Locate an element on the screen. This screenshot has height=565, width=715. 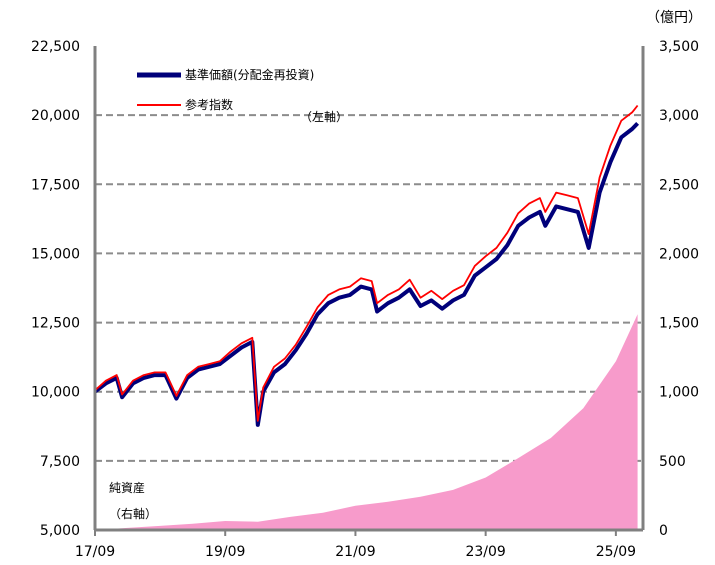
x-tick-label: 25/09 is located at coordinates (616, 552).